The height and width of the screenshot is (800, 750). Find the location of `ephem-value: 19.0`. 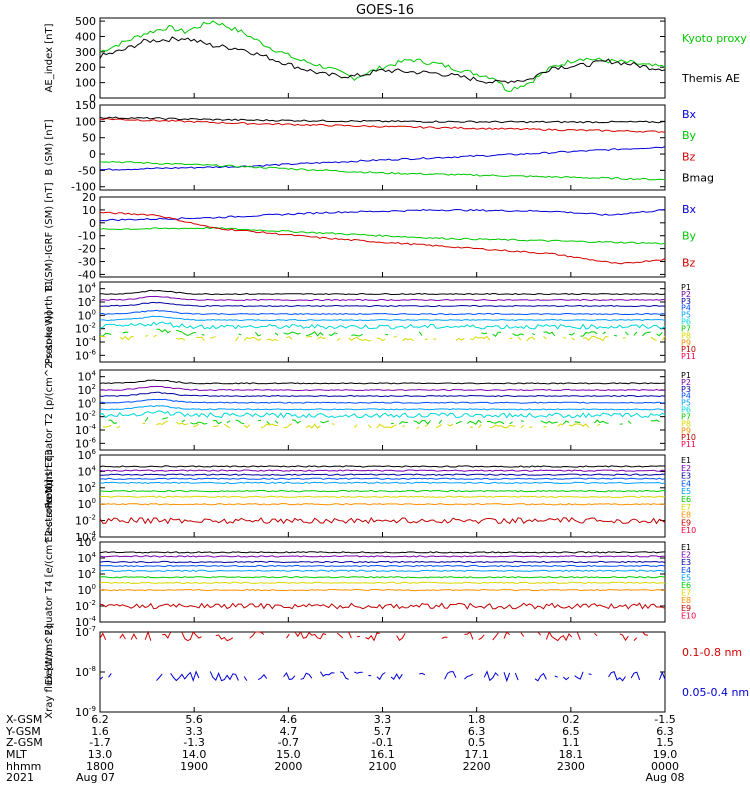

ephem-value: 19.0 is located at coordinates (665, 754).